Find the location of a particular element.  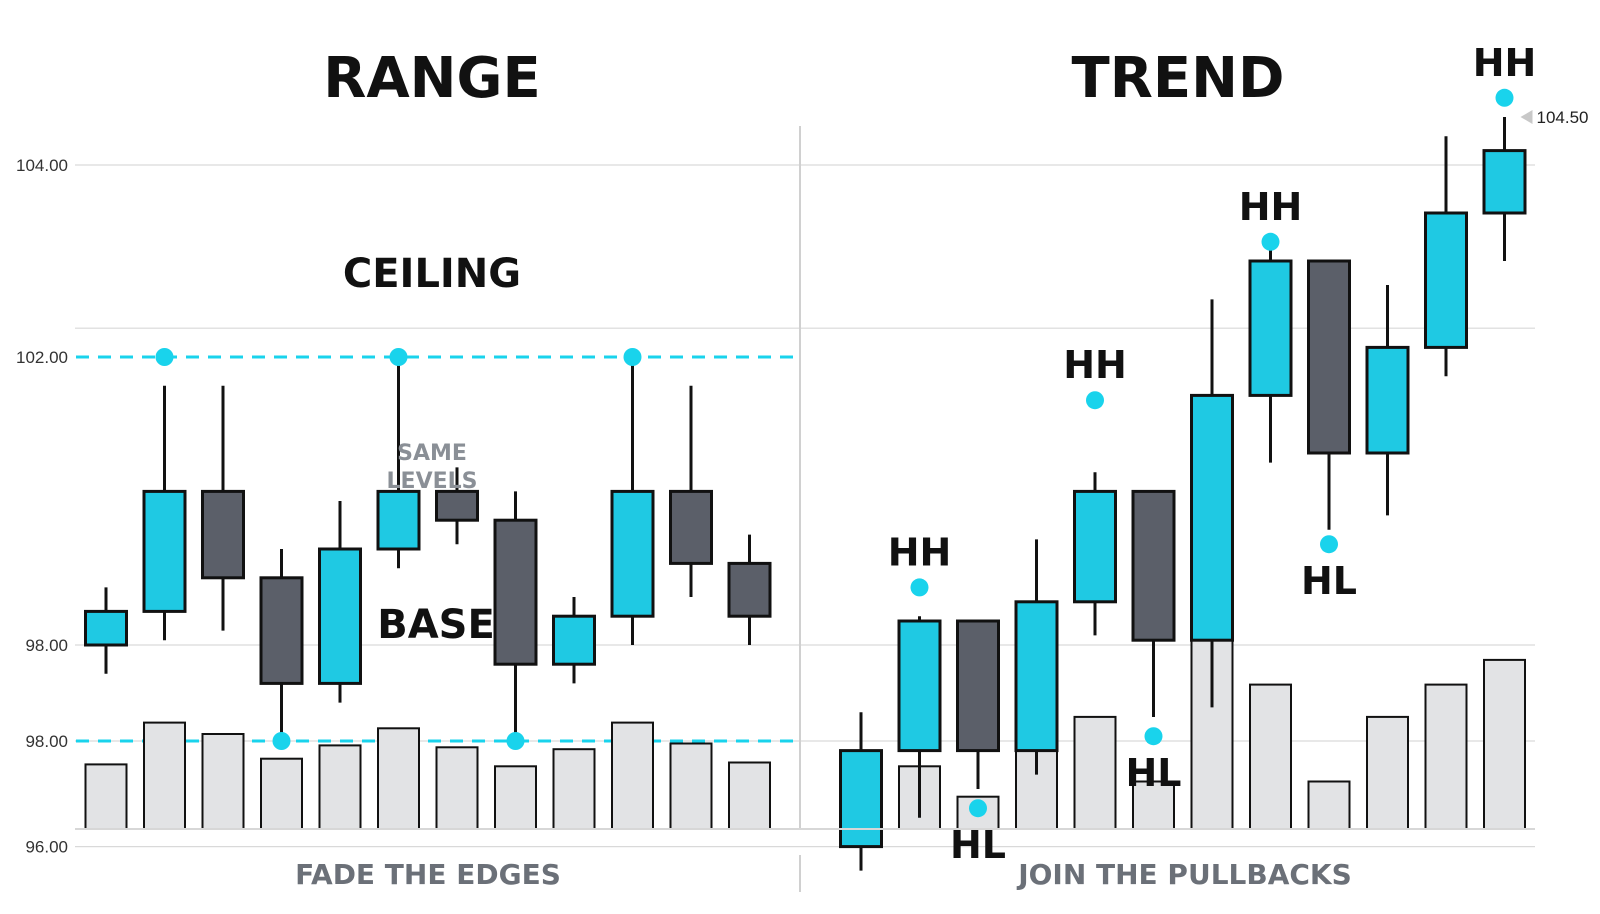

trend-title: TREND is located at coordinates (1178, 78).